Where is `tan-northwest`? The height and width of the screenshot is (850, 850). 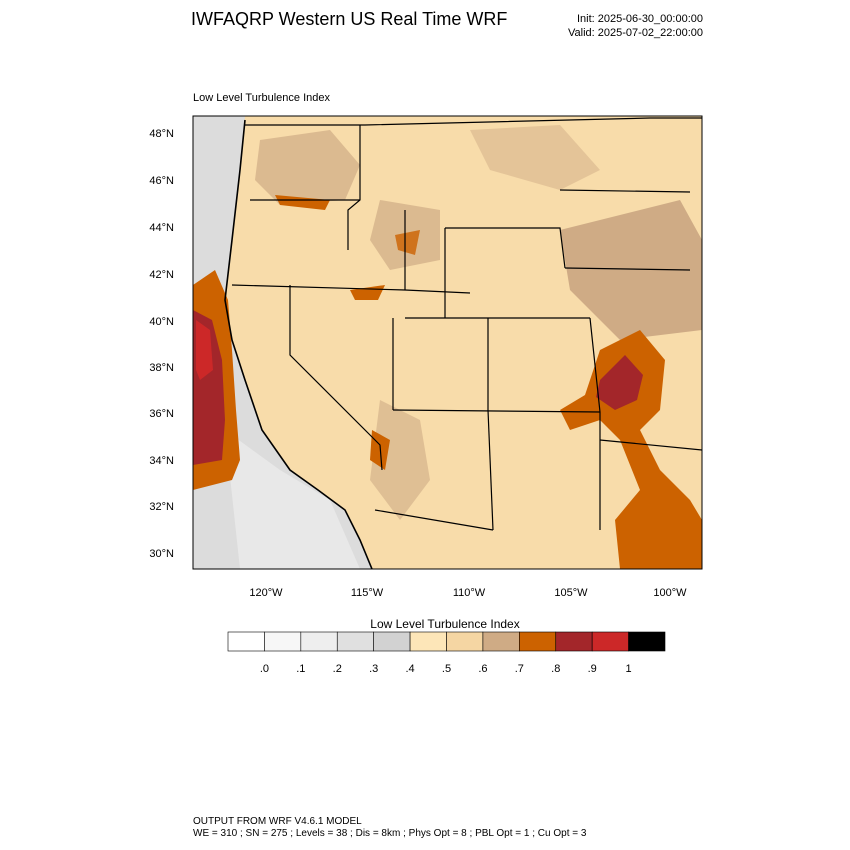
tan-northwest is located at coordinates (307, 167).